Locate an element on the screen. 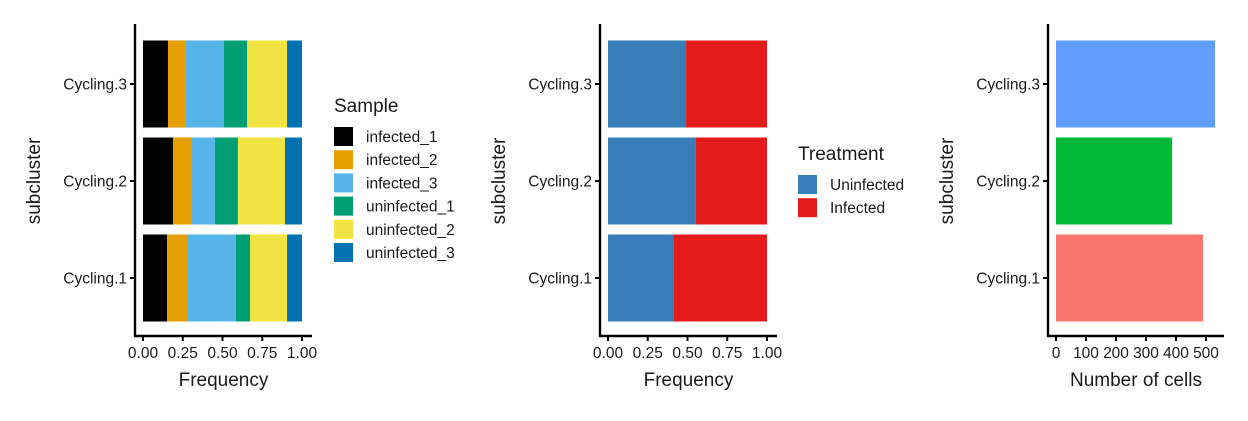 This screenshot has height=421, width=1248. legend-label: uninfected_3 is located at coordinates (410, 253).